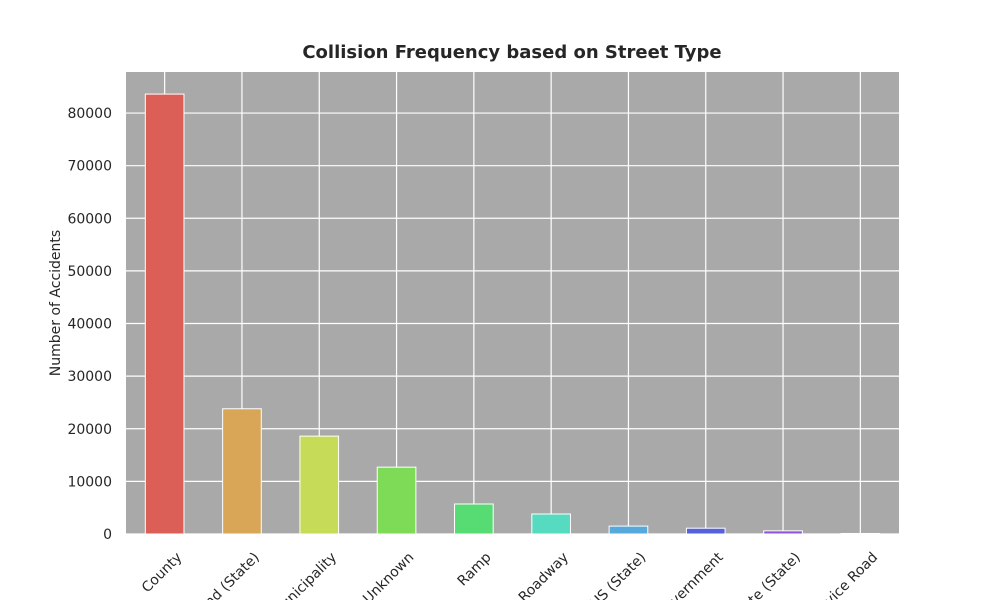  I want to click on x-tick-label: Ramp, so click(475, 569).